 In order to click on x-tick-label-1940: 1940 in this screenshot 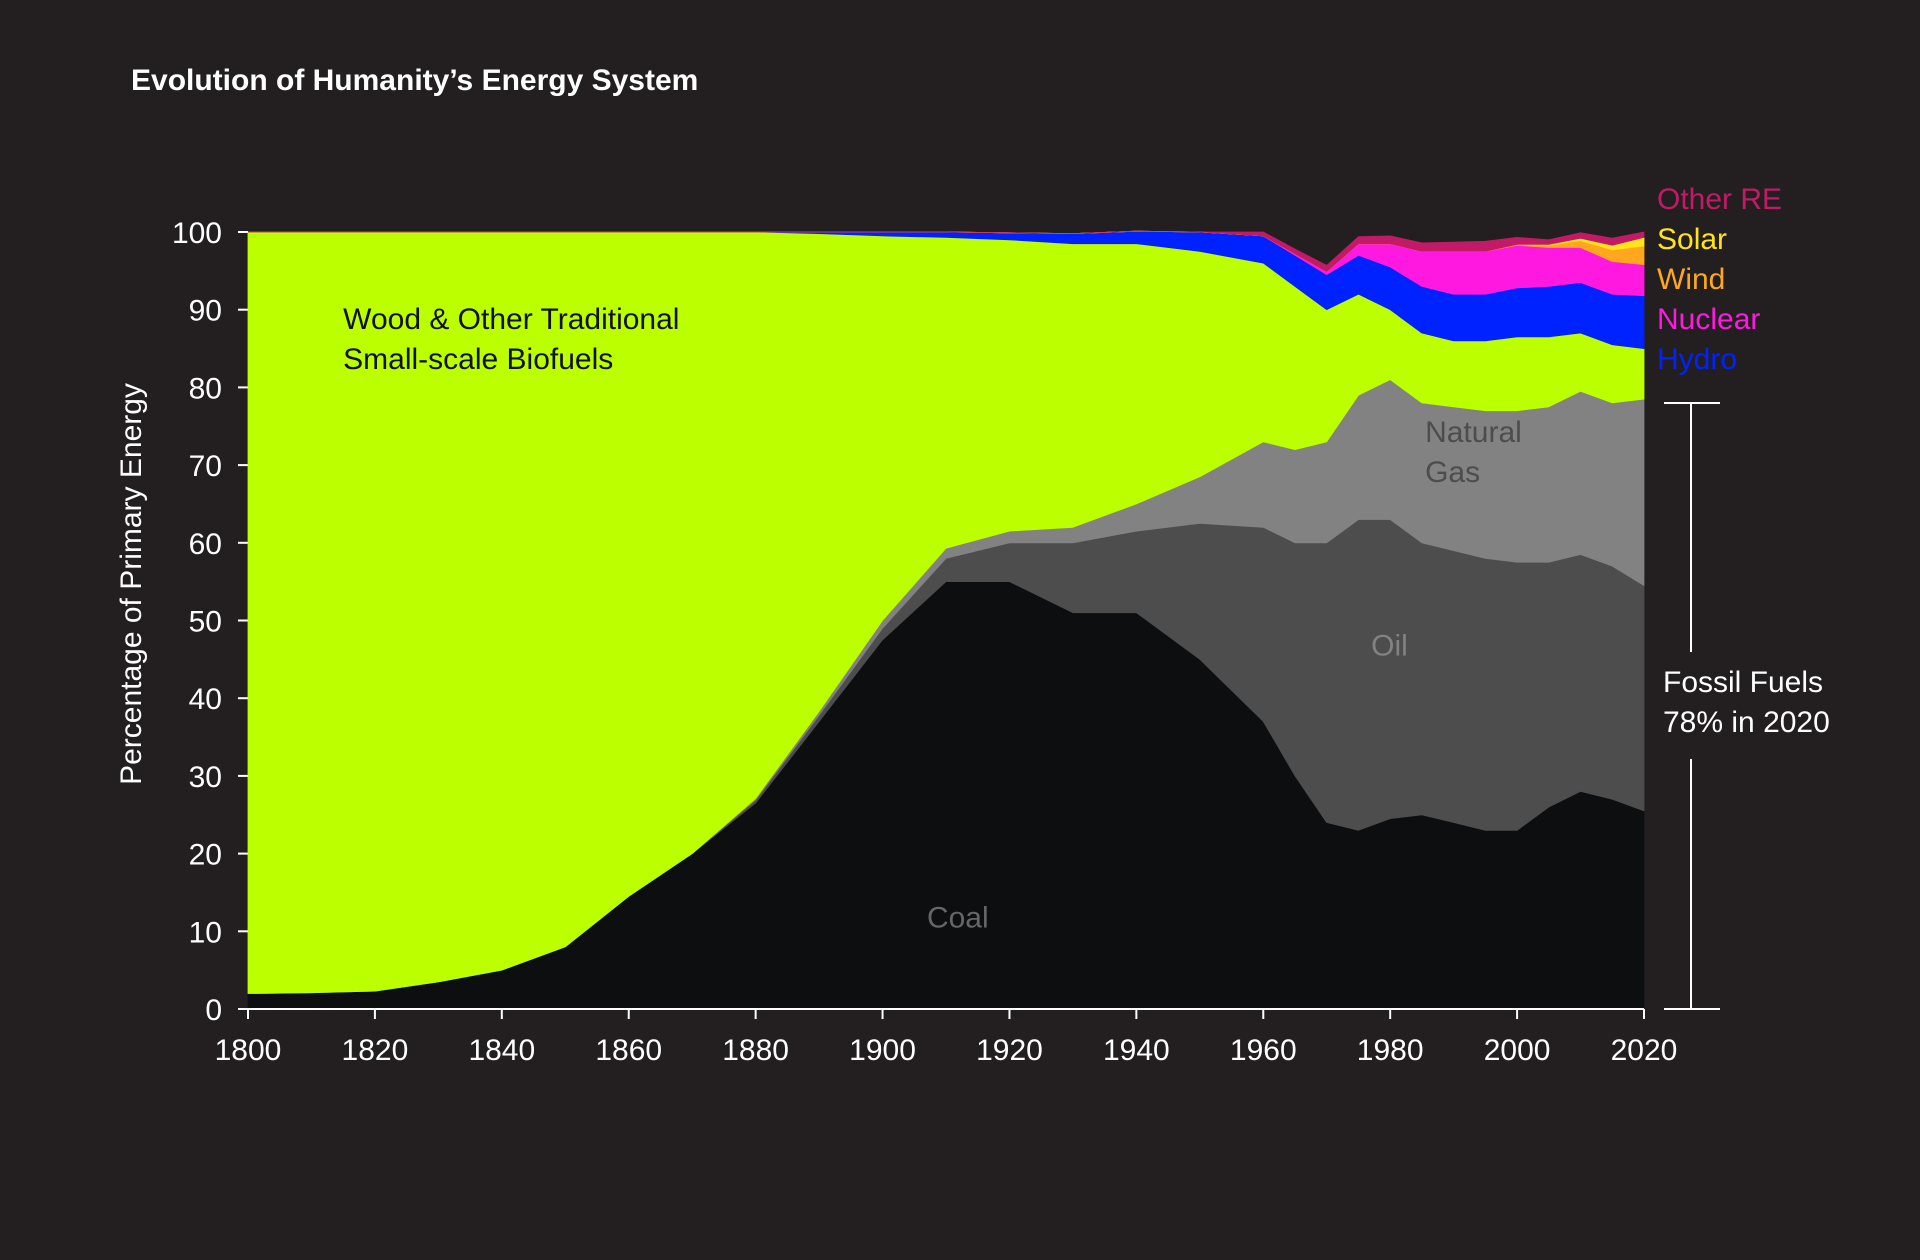, I will do `click(1136, 1050)`.